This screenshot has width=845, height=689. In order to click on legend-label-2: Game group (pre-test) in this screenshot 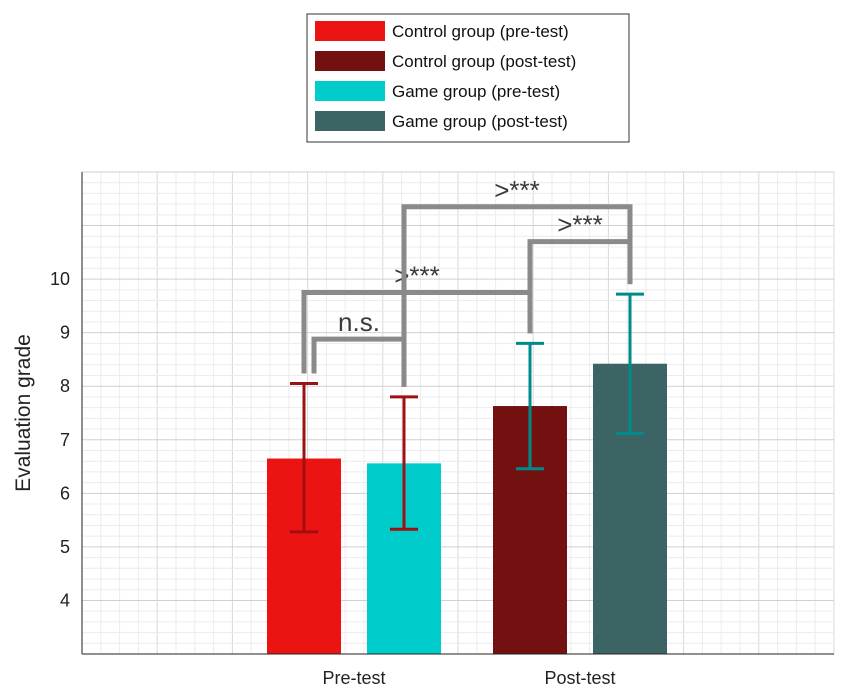, I will do `click(476, 91)`.